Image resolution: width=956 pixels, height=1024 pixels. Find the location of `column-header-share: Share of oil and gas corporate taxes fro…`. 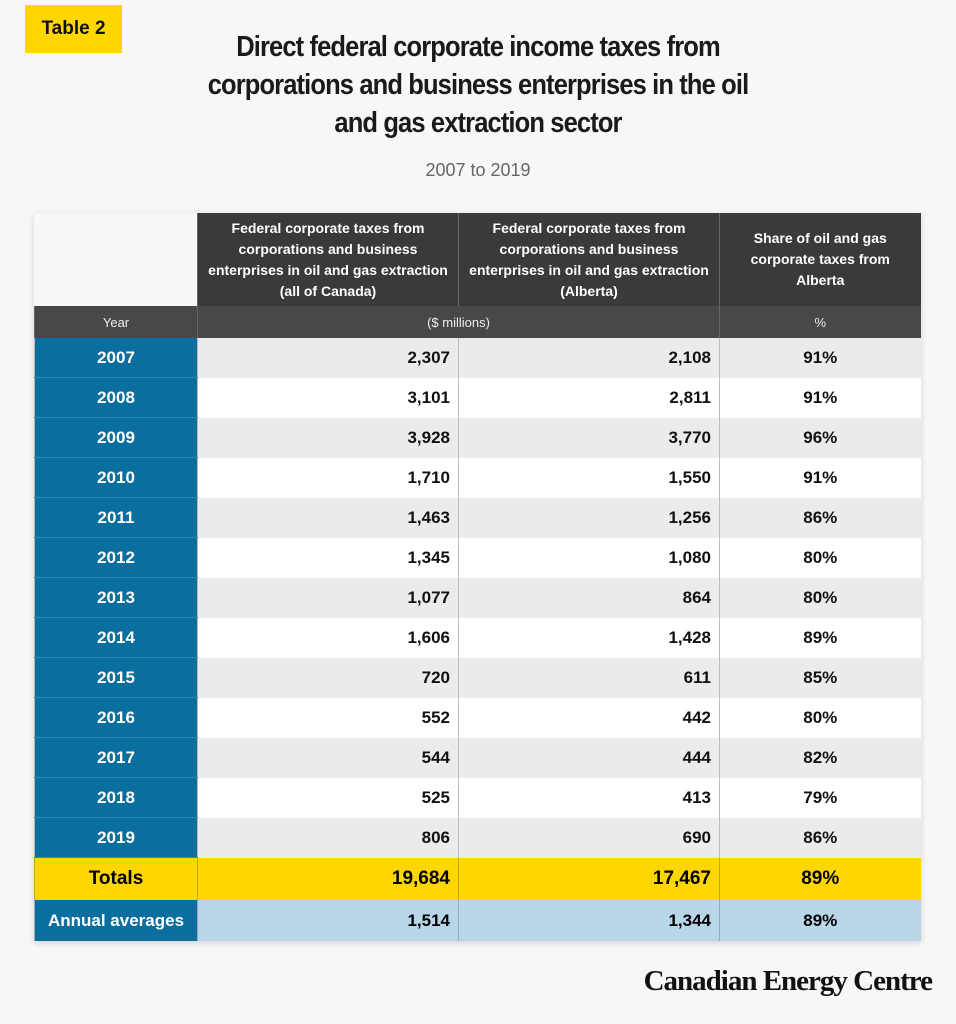

column-header-share: Share of oil and gas corporate taxes fro… is located at coordinates (820, 259).